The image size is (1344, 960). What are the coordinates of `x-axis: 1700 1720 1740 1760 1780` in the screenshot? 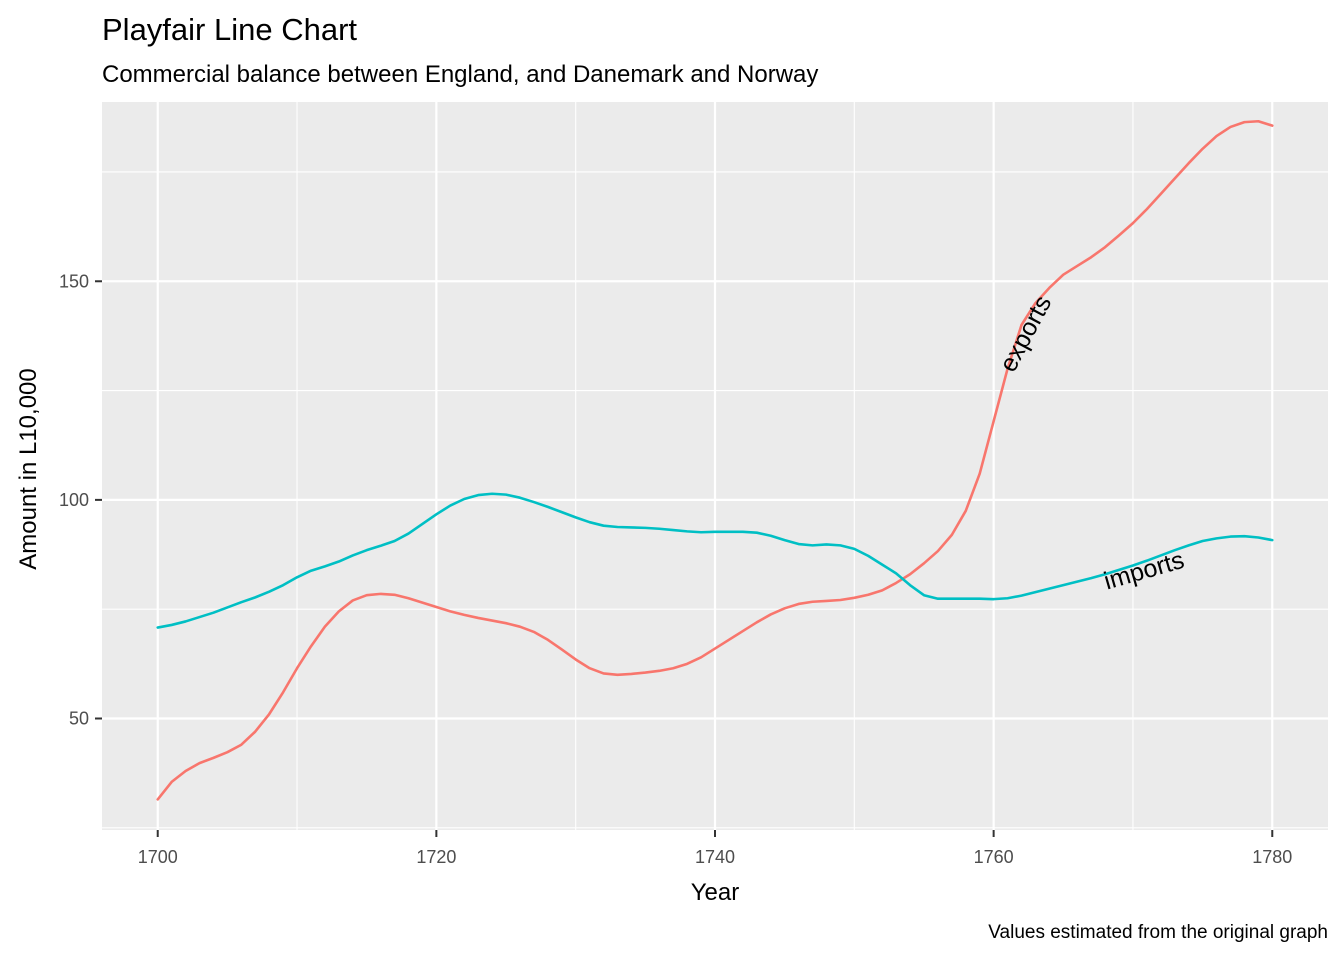 It's located at (715, 848).